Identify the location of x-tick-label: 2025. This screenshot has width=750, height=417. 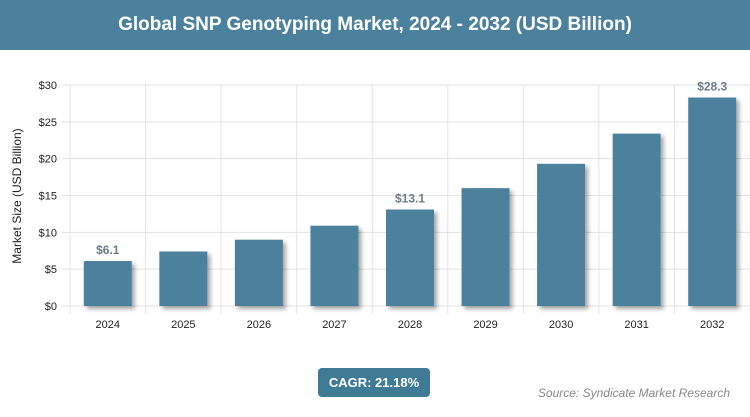
(183, 325).